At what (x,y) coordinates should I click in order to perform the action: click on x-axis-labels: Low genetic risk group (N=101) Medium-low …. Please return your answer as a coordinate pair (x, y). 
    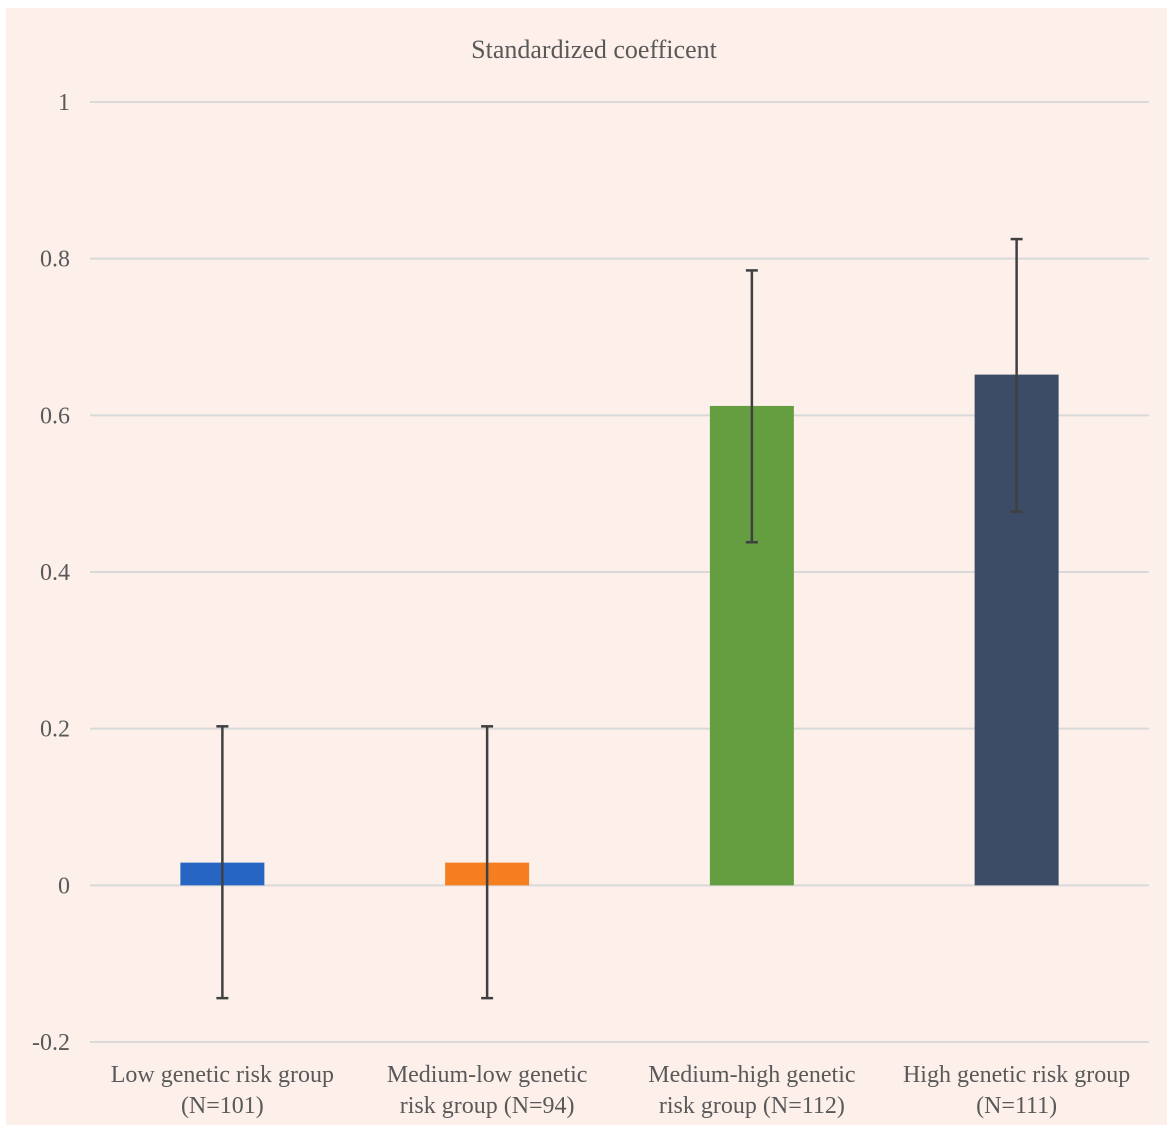
    Looking at the image, I should click on (621, 1090).